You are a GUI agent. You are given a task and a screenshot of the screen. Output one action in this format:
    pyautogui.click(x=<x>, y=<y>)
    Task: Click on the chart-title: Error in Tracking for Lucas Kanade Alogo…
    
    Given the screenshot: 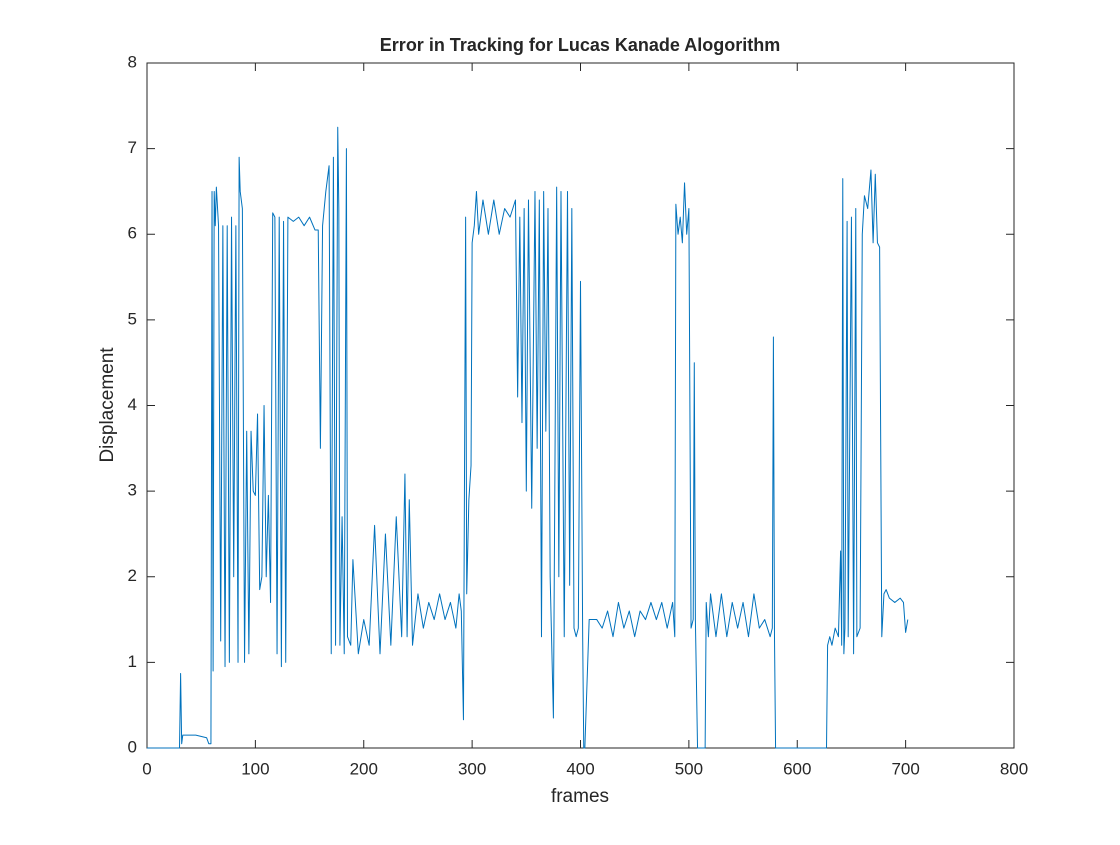 What is the action you would take?
    pyautogui.click(x=580, y=45)
    